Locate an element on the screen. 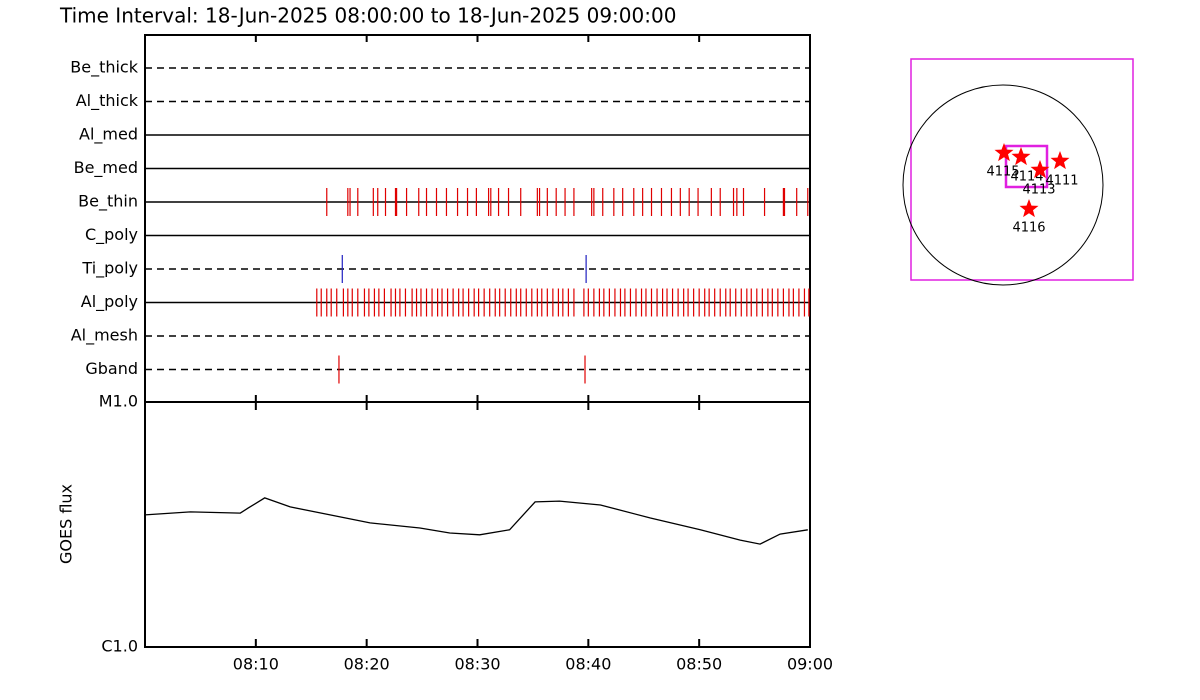 The height and width of the screenshot is (700, 1200). solar-limb is located at coordinates (1003, 185).